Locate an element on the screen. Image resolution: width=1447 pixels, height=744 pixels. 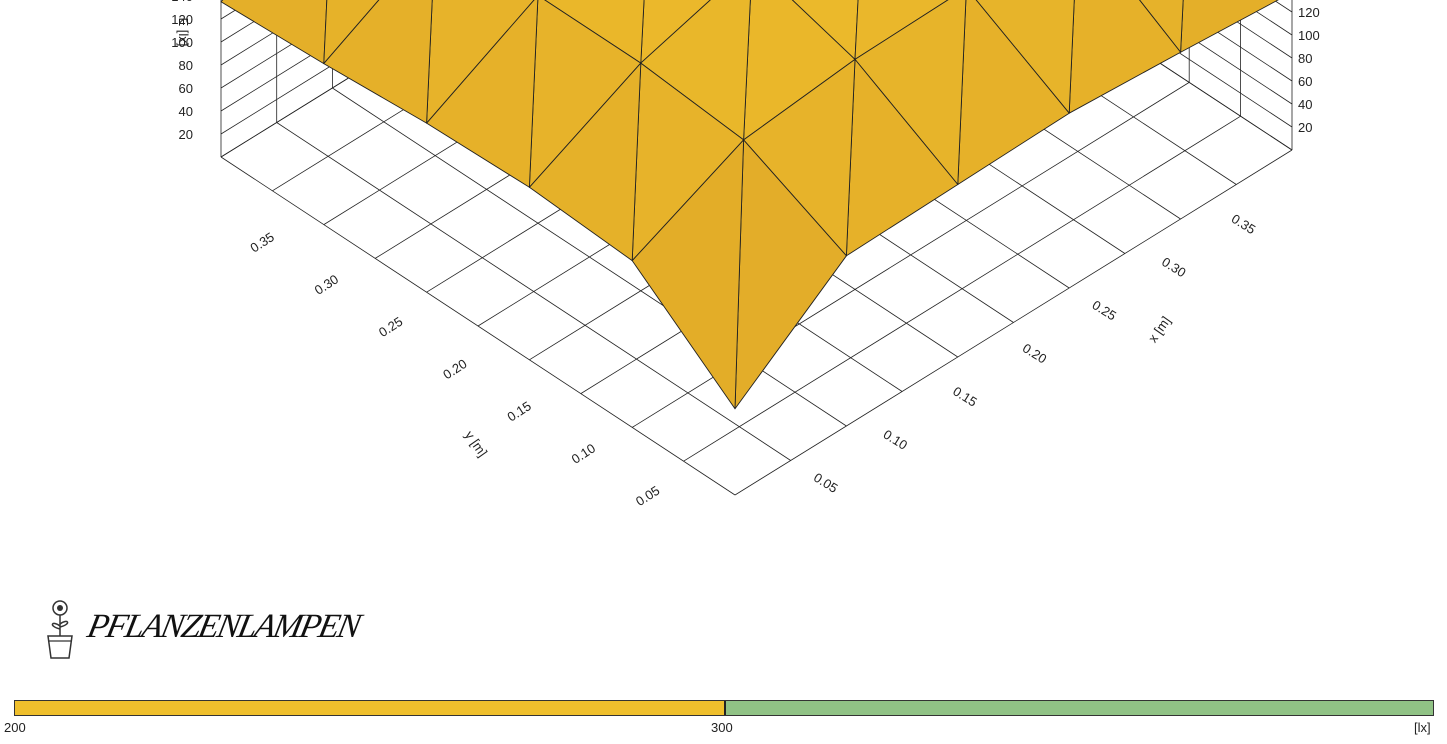
x-tick-label: 0.05 is located at coordinates (825, 483).